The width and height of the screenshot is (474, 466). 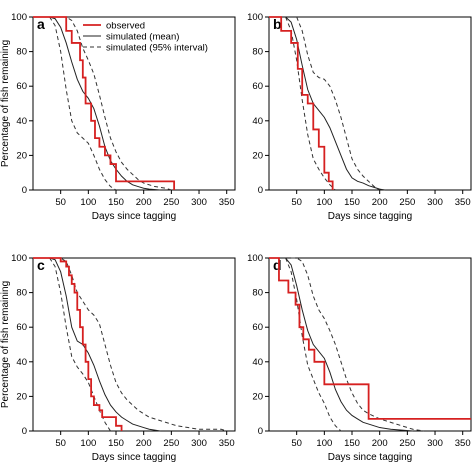 I want to click on panel-letter: c, so click(x=41, y=265).